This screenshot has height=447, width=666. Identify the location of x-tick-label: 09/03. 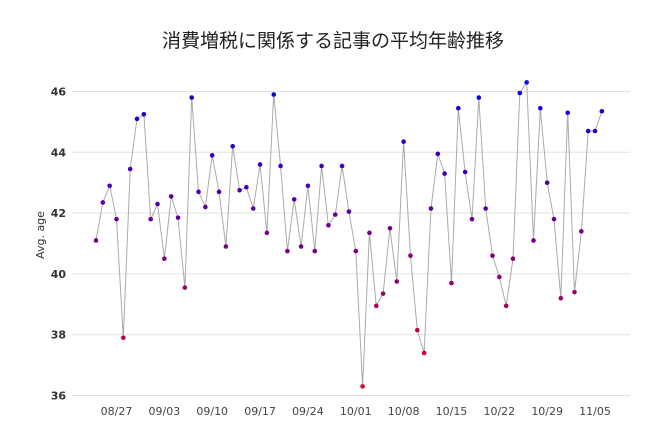
(165, 411).